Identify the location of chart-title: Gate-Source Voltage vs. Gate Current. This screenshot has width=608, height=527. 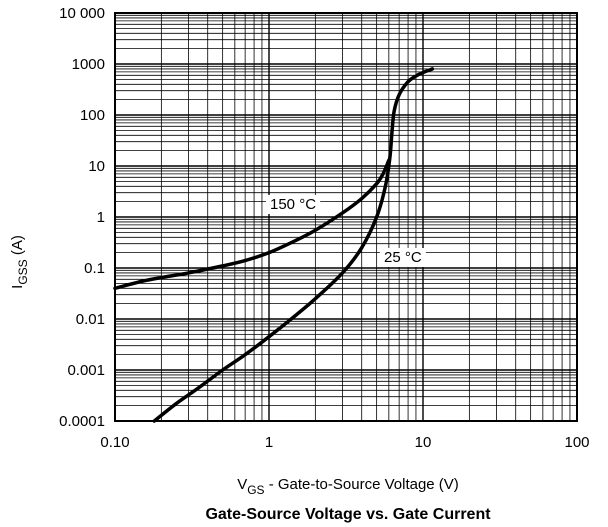
(348, 514).